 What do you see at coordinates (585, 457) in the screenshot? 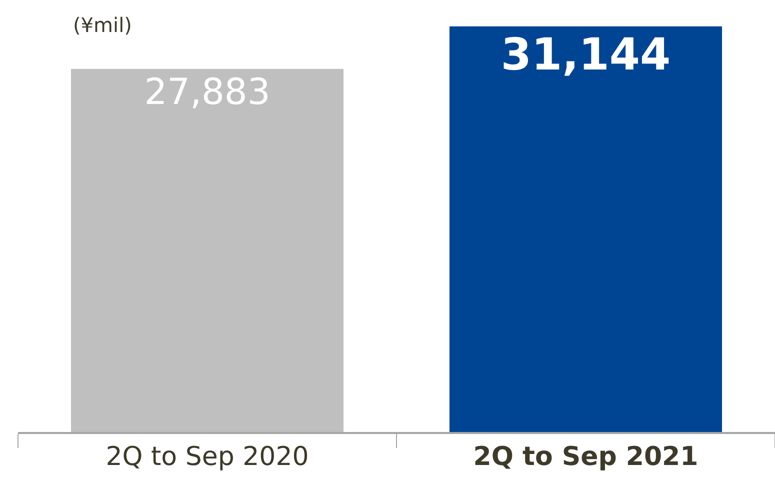
I see `x-tick-label: 2Q to Sep 2021` at bounding box center [585, 457].